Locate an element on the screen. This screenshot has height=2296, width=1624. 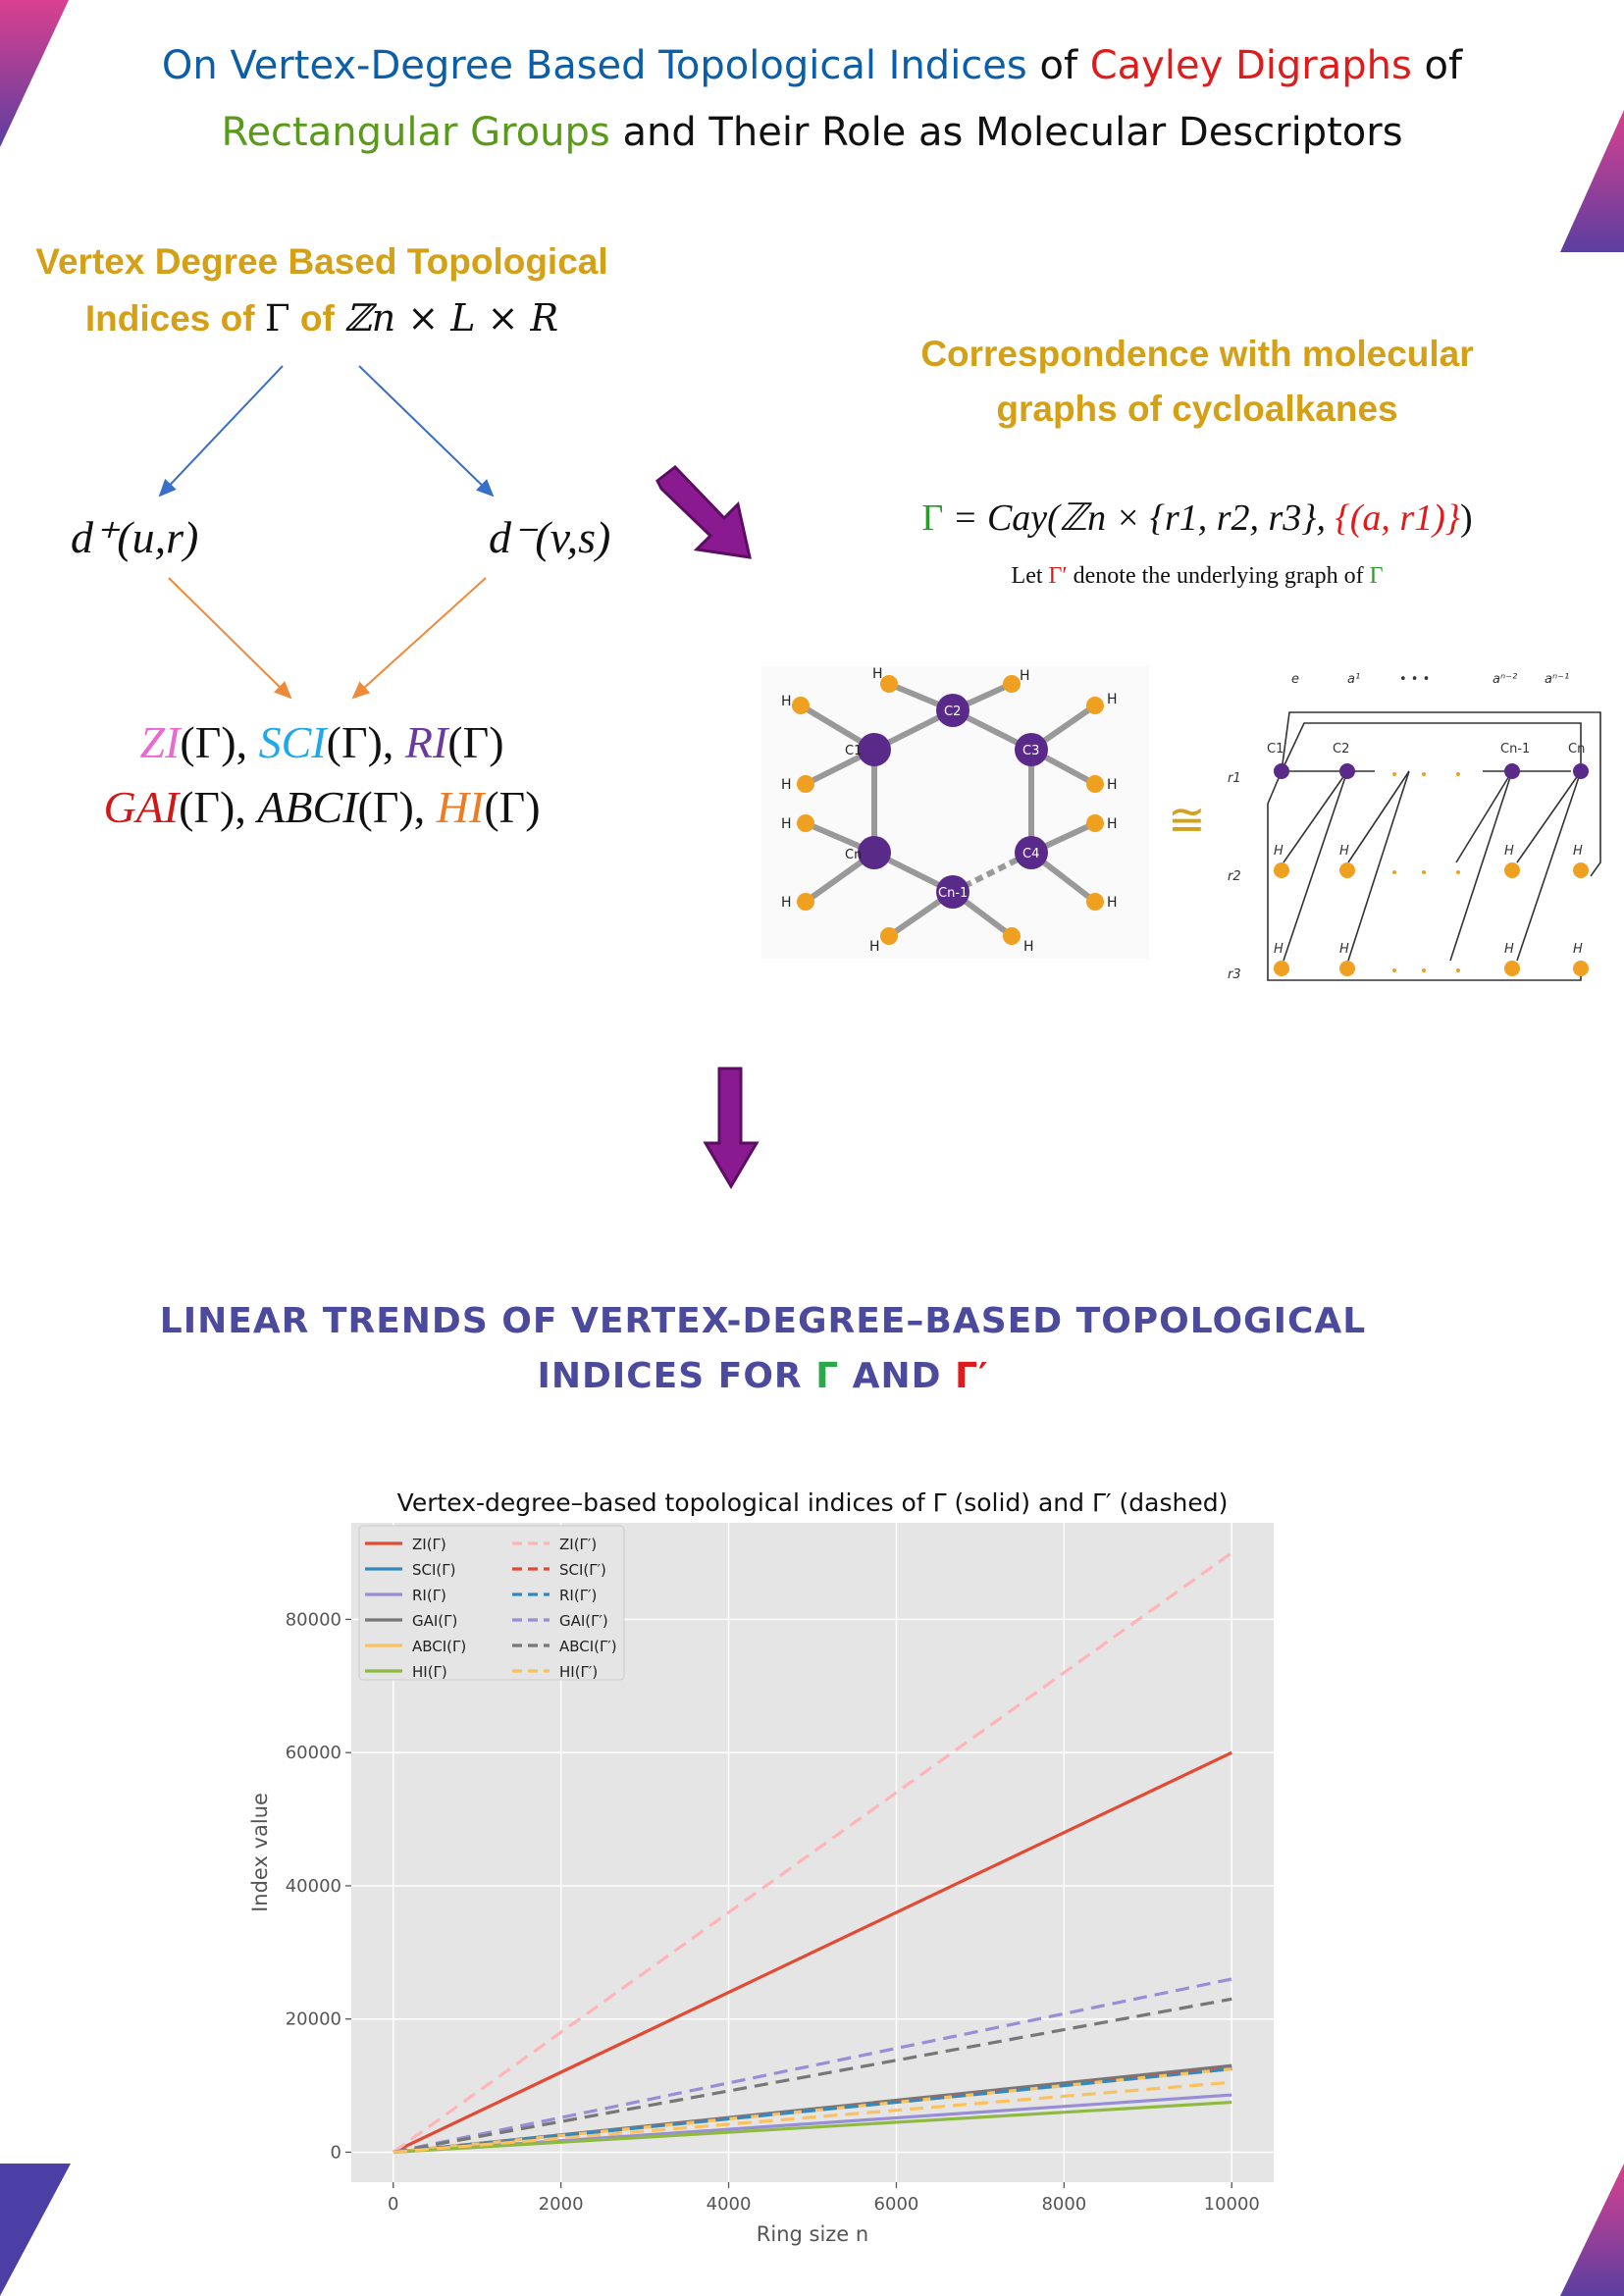
atom-label-cn: Cn is located at coordinates (853, 855).